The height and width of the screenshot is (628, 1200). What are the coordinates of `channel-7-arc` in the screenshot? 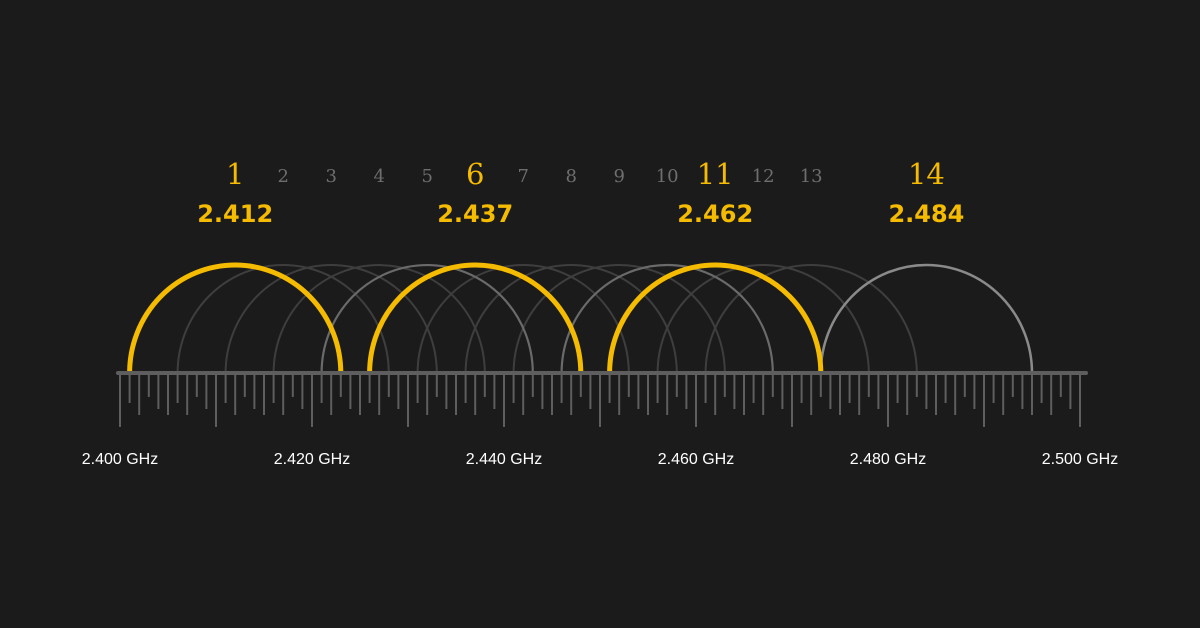 It's located at (523, 319).